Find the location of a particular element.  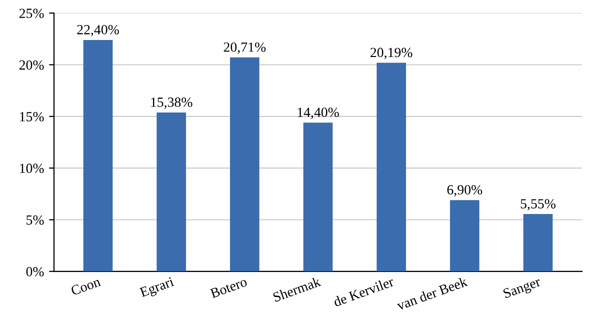

data-label: 6,90% is located at coordinates (464, 191).